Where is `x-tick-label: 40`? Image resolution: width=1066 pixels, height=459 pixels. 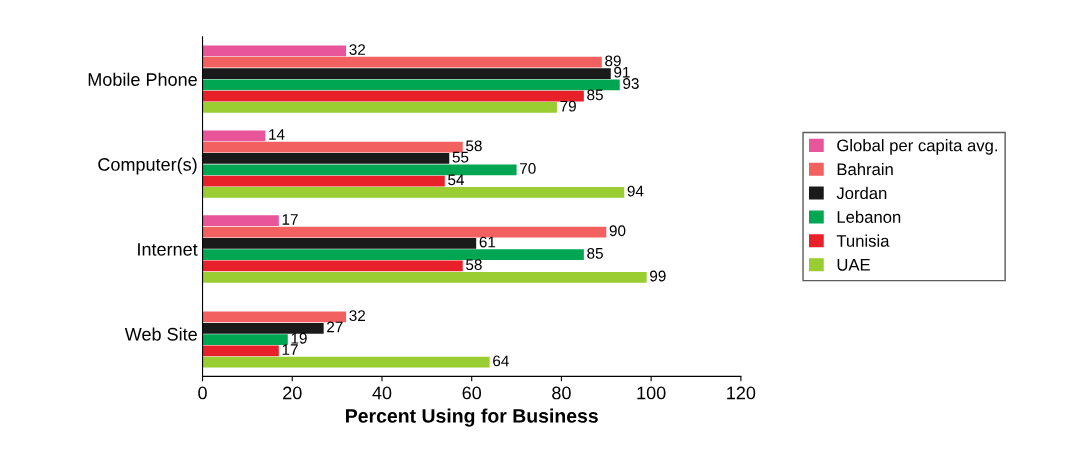 x-tick-label: 40 is located at coordinates (382, 393).